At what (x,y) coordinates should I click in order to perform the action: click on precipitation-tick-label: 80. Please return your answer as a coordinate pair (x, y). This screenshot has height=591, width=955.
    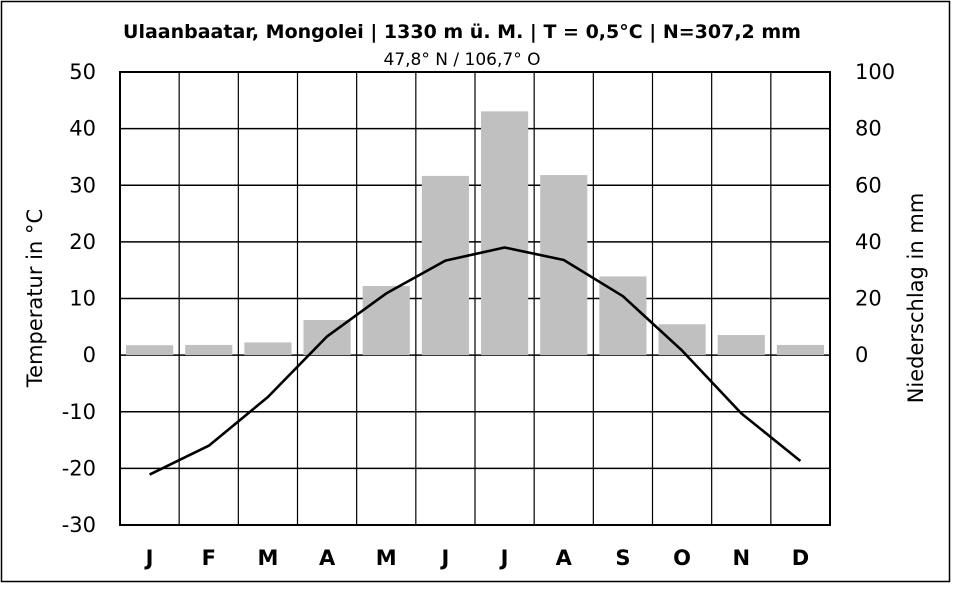
    Looking at the image, I should click on (868, 129).